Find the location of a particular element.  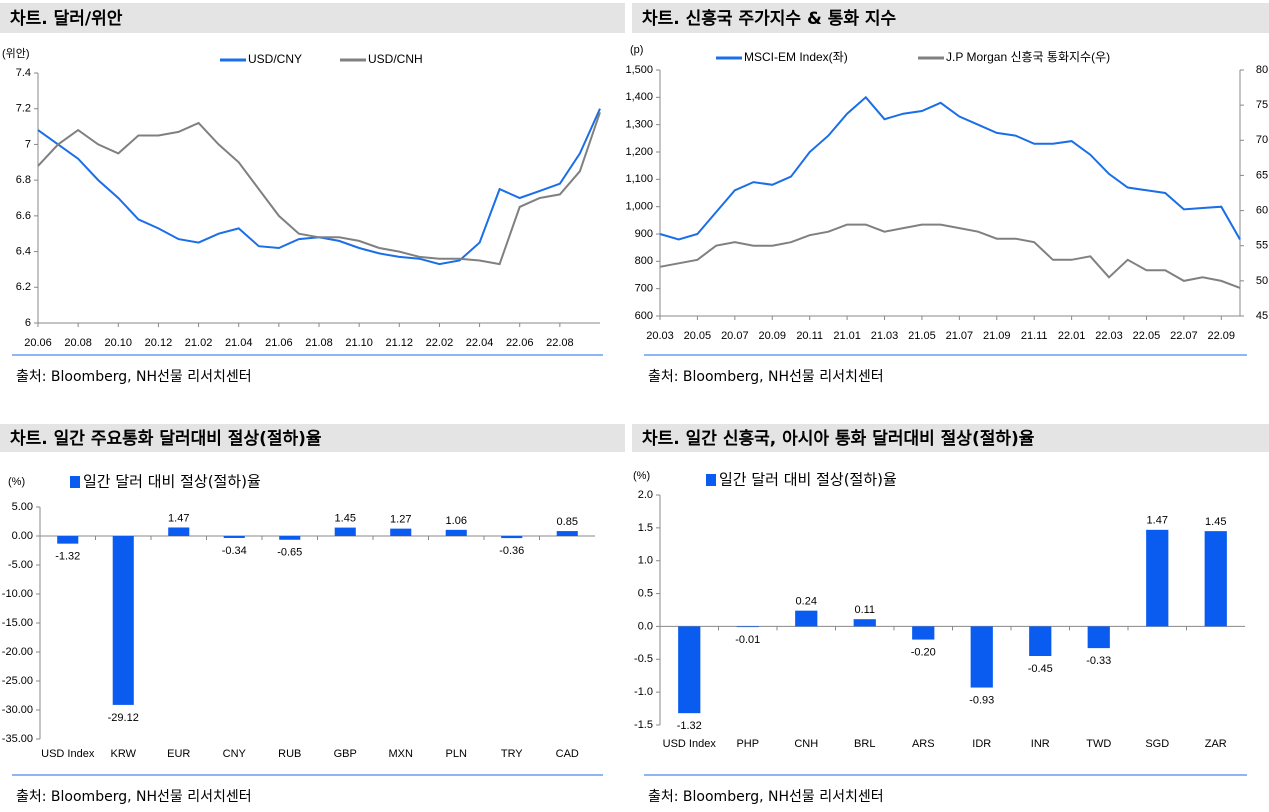

x-tick-label: CNH is located at coordinates (806, 744).